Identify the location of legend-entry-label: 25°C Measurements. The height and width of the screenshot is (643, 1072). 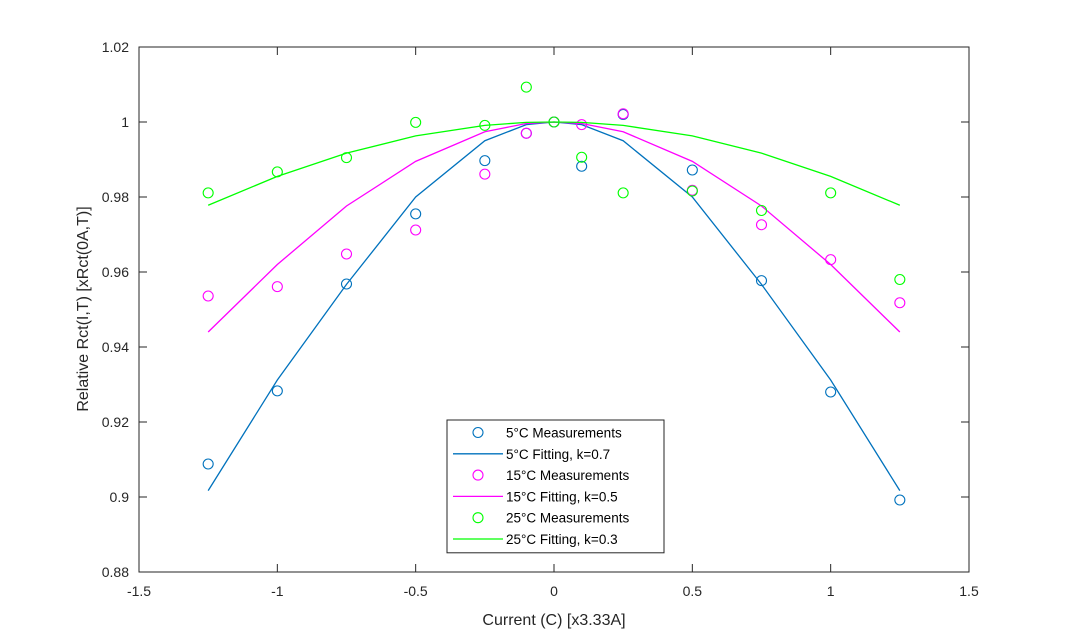
(567, 518).